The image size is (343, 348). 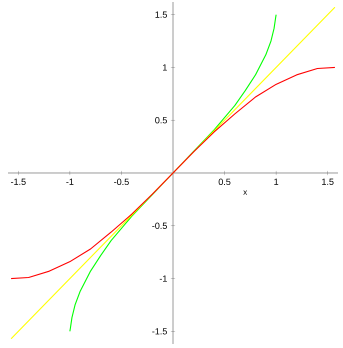 What do you see at coordinates (70, 181) in the screenshot?
I see `x-tick-label: -1` at bounding box center [70, 181].